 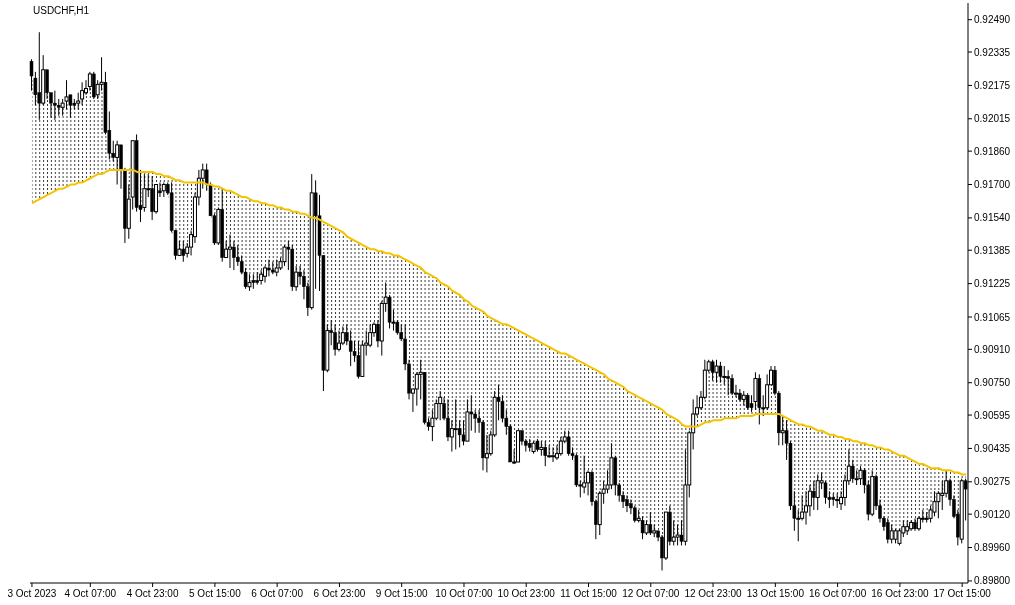 What do you see at coordinates (992, 20) in the screenshot?
I see `y-tick-label: 0.92490` at bounding box center [992, 20].